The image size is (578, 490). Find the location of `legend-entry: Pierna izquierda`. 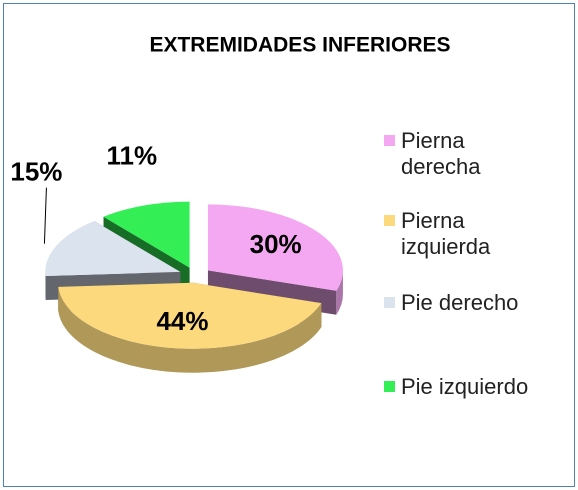

legend-entry: Pierna izquierda is located at coordinates (464, 234).